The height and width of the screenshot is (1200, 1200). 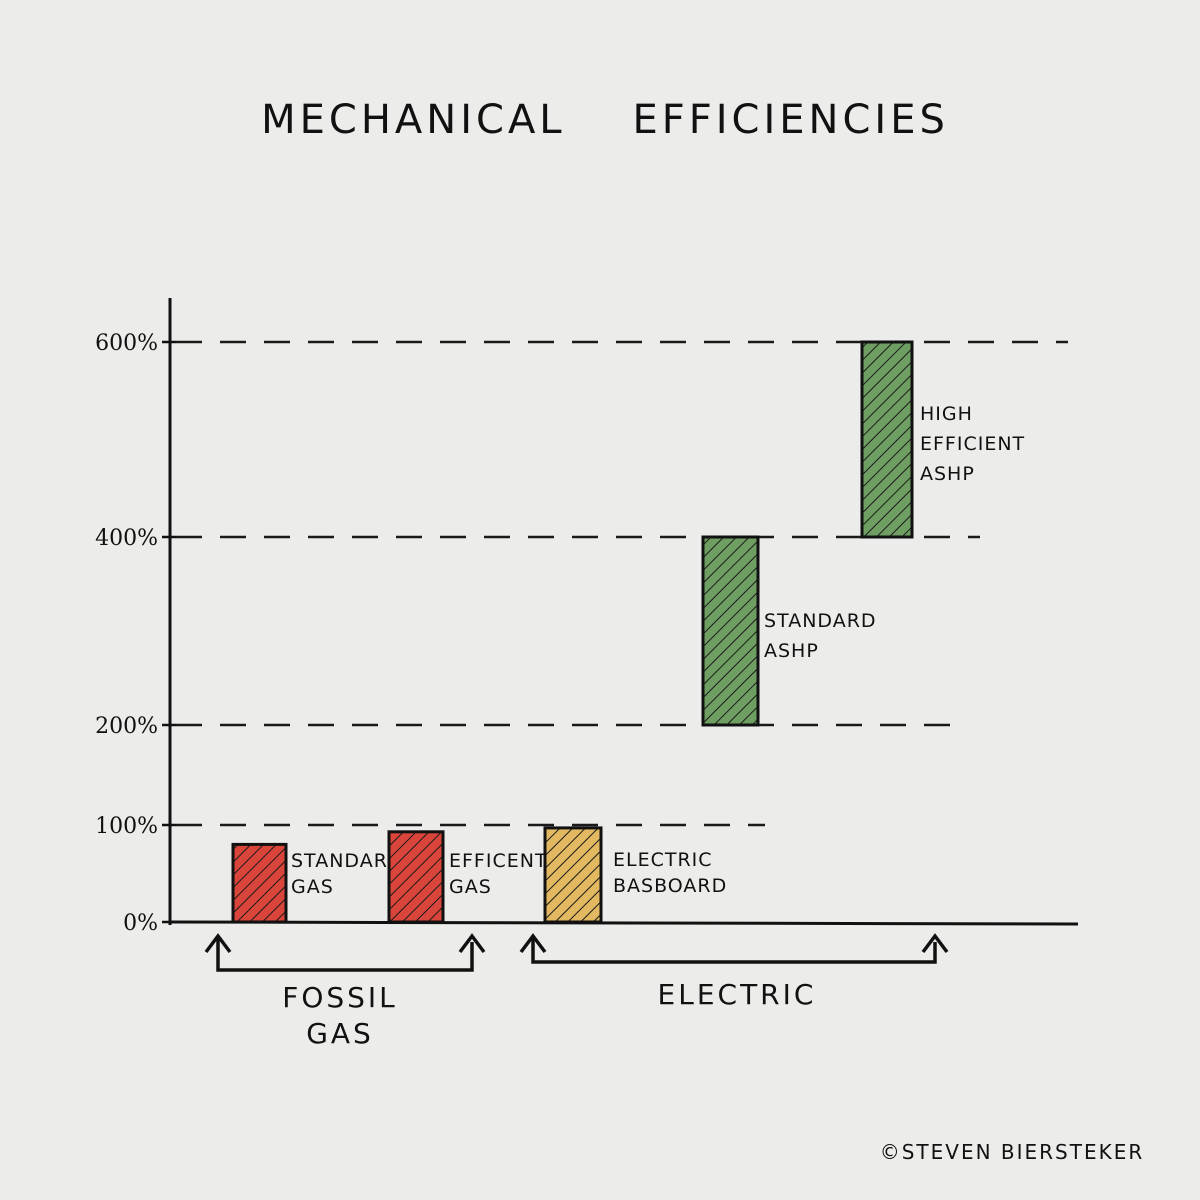 What do you see at coordinates (663, 860) in the screenshot?
I see `bar-label: ELECTRIC` at bounding box center [663, 860].